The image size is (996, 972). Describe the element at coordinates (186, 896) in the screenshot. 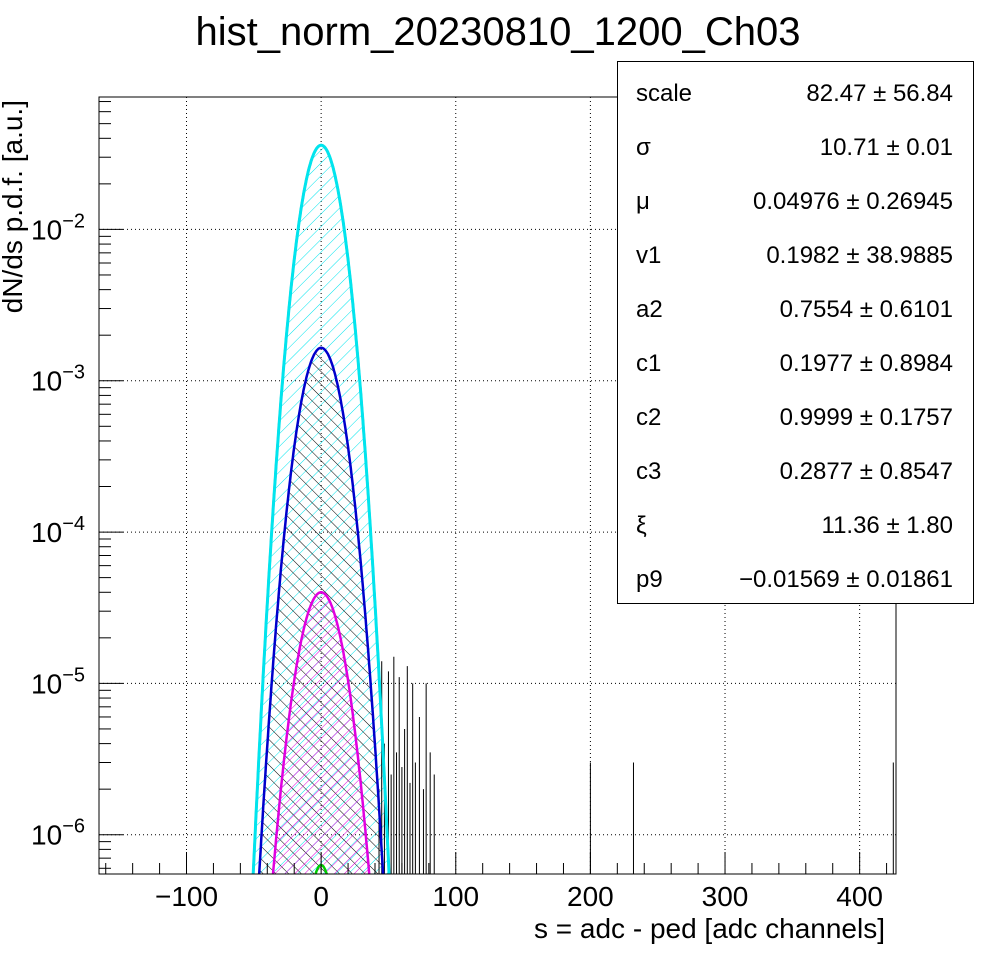

I see `x-tick-label: −100` at that location.